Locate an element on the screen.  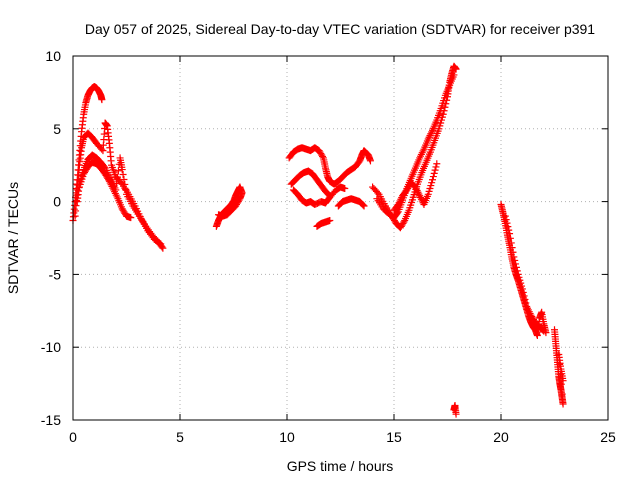
y-axis-label: SDTVAR / TECUs is located at coordinates (13, 238).